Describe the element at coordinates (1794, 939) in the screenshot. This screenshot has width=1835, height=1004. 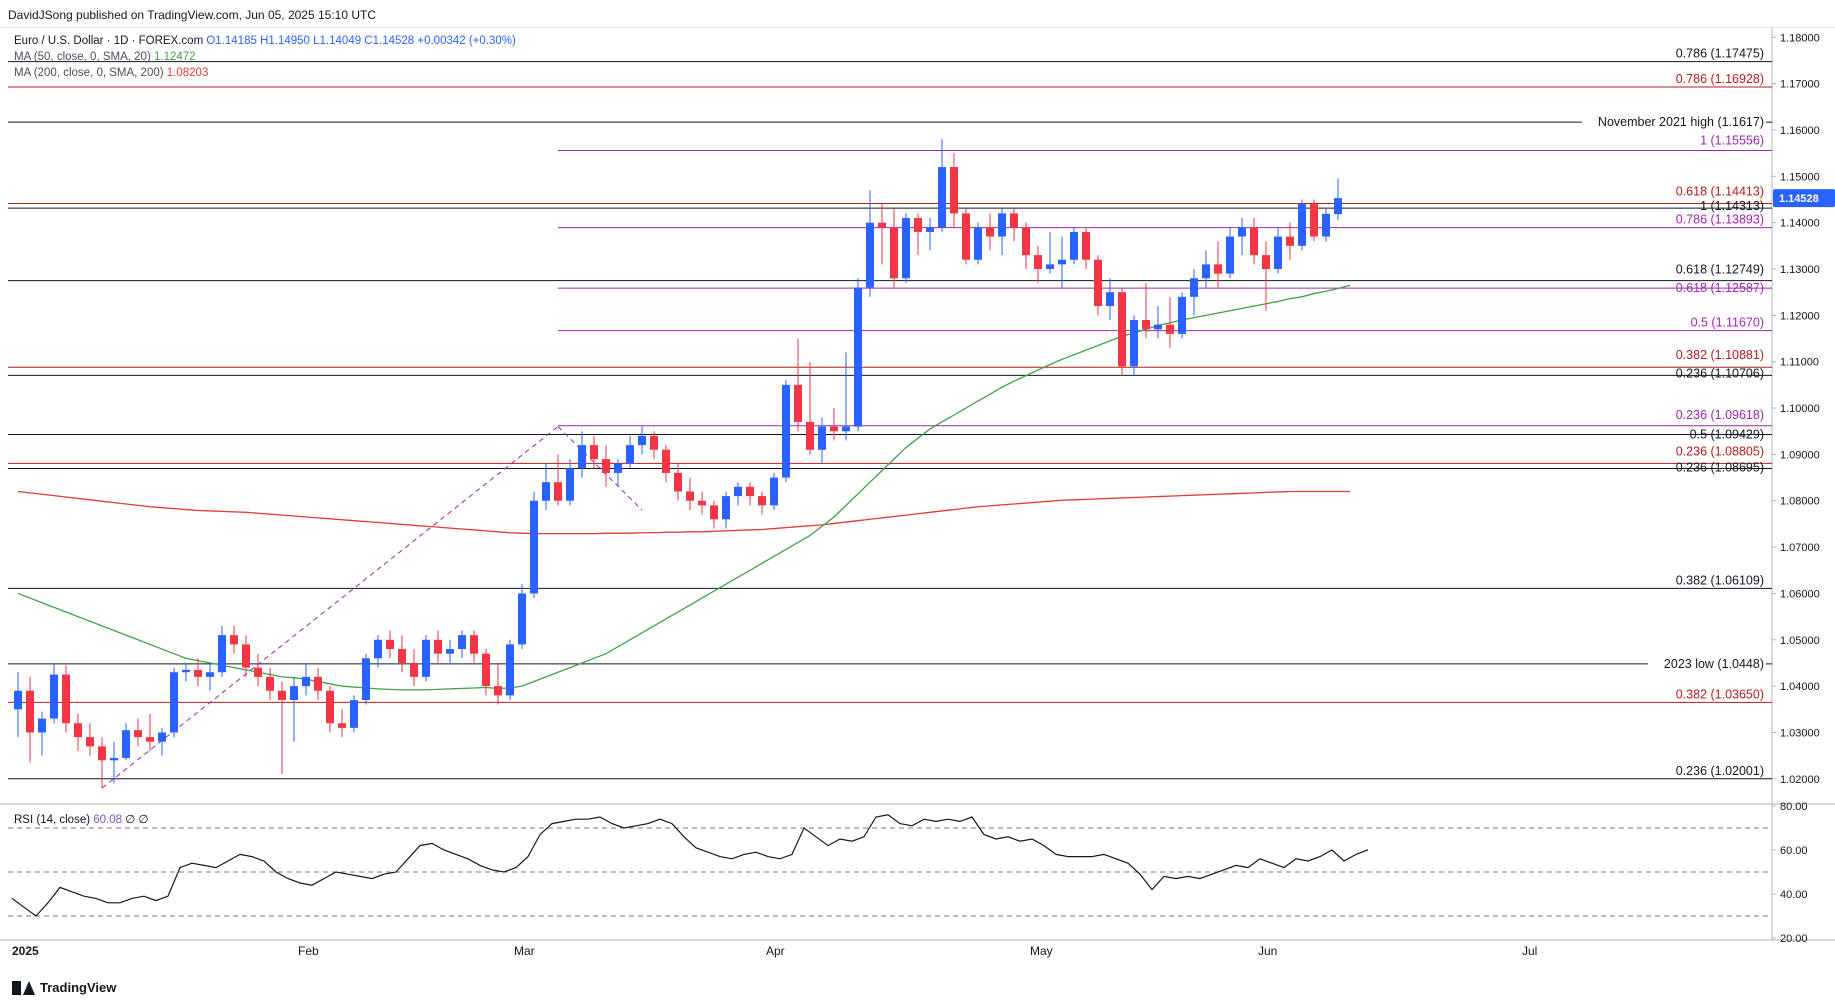
I see `rsi-tick-label: 20.00` at that location.